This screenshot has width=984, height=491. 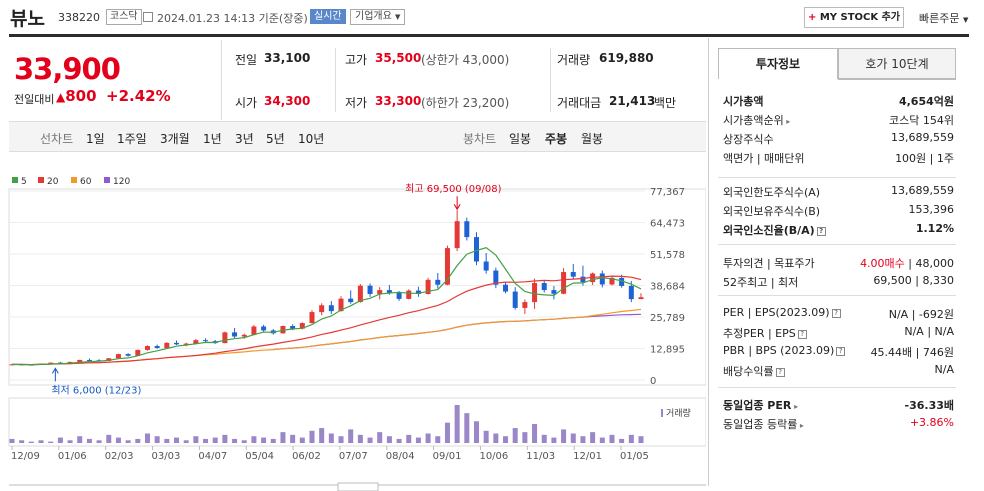 What do you see at coordinates (897, 63) in the screenshot?
I see `tab-order-book: 호가 10단계` at bounding box center [897, 63].